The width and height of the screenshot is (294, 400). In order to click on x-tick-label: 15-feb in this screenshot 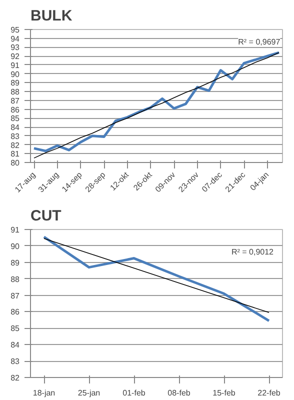, I will do `click(224, 393)`.